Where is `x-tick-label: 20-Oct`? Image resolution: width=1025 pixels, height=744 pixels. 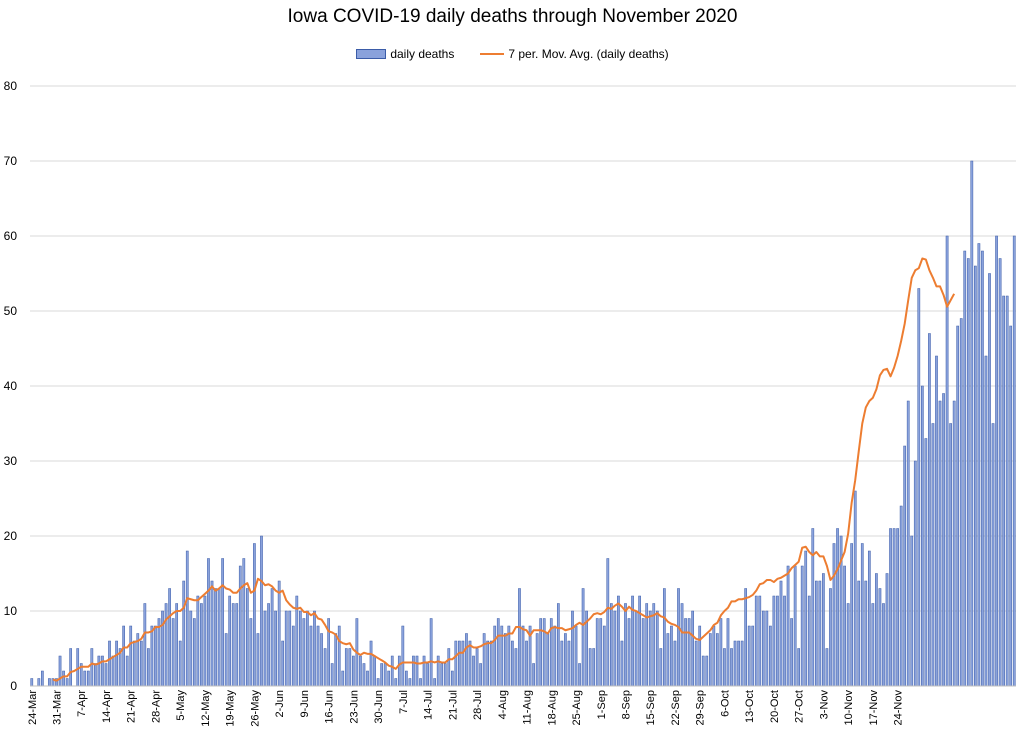 x-tick-label: 20-Oct is located at coordinates (775, 706).